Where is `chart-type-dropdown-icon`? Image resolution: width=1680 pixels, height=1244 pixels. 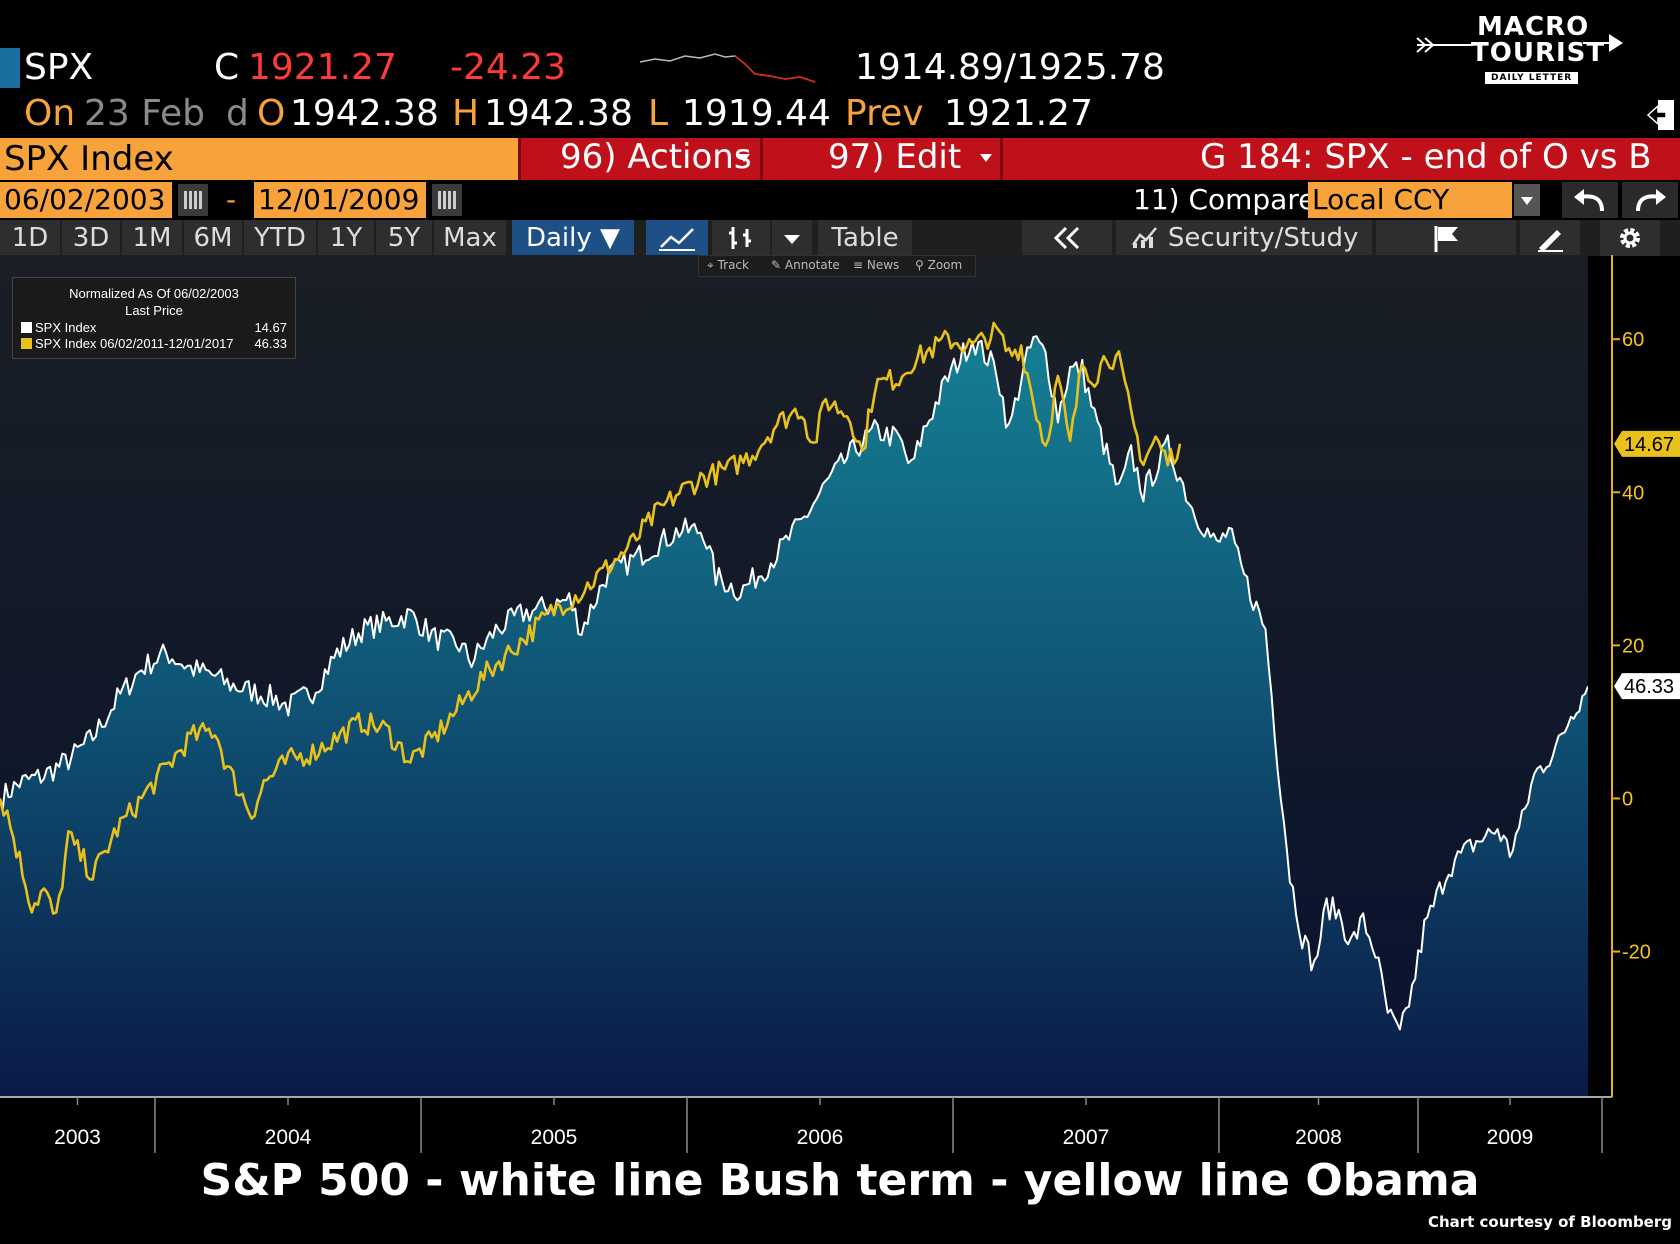
chart-type-dropdown-icon is located at coordinates (792, 238).